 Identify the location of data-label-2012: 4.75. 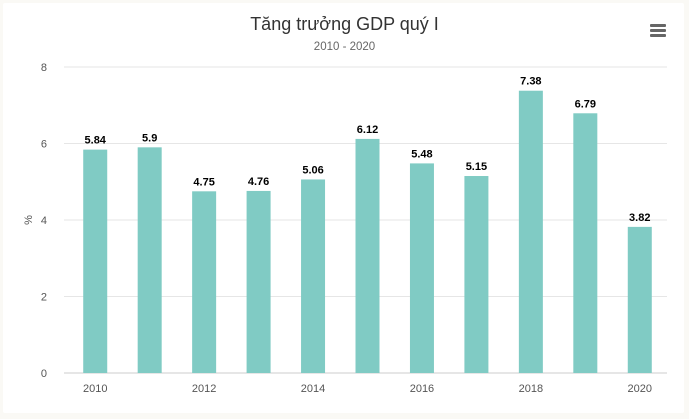
(203, 182).